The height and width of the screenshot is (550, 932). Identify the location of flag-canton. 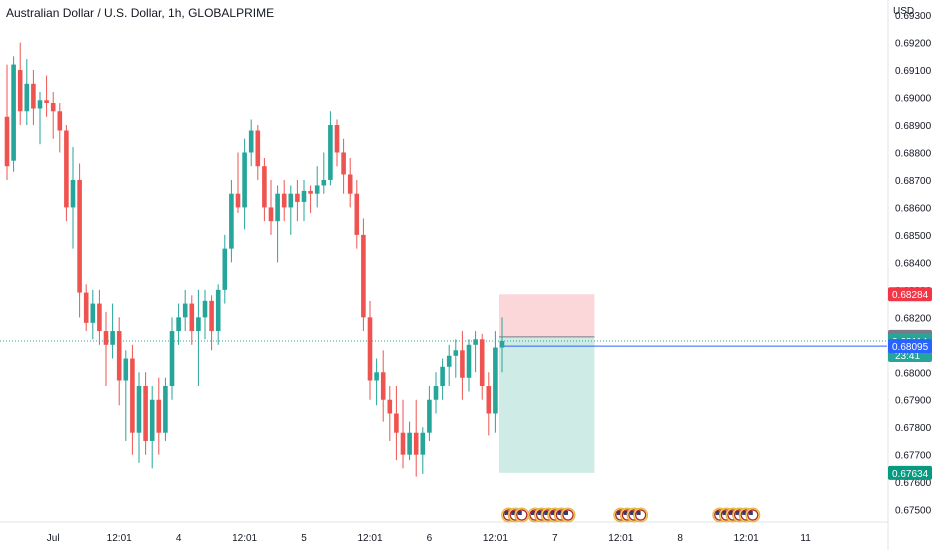
(559, 513).